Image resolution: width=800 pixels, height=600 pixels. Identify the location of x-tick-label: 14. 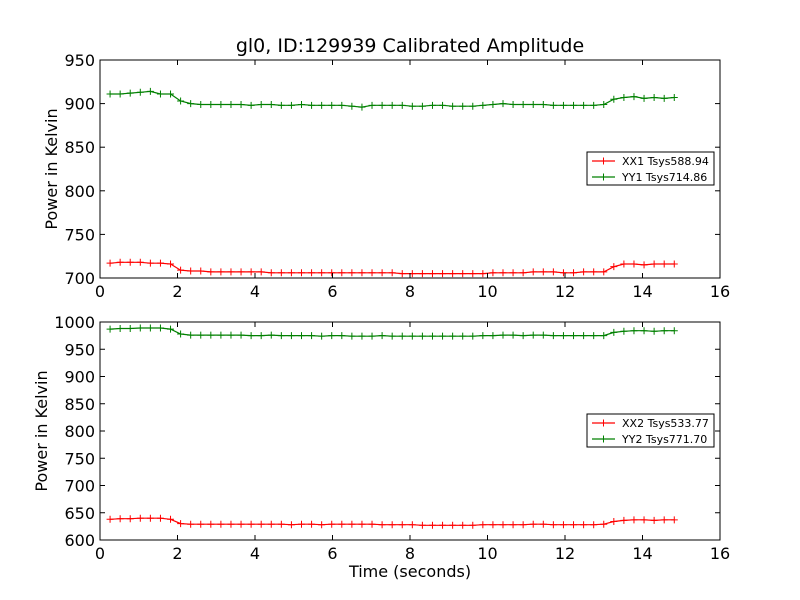
(642, 553).